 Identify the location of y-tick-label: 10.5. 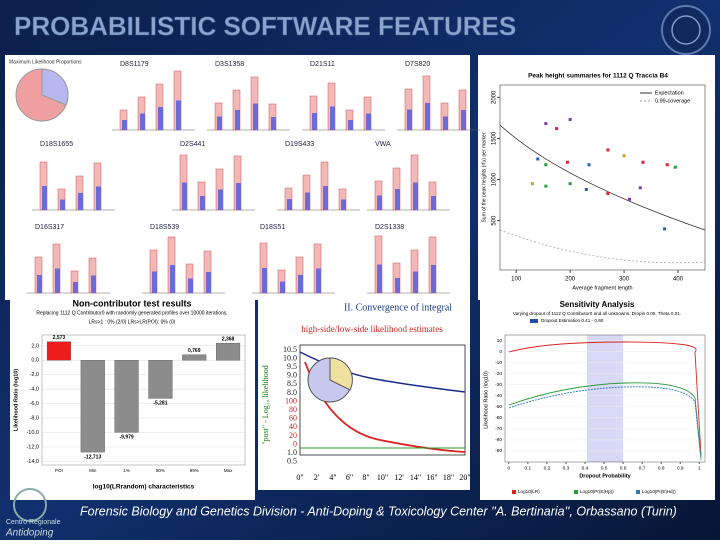
(290, 349).